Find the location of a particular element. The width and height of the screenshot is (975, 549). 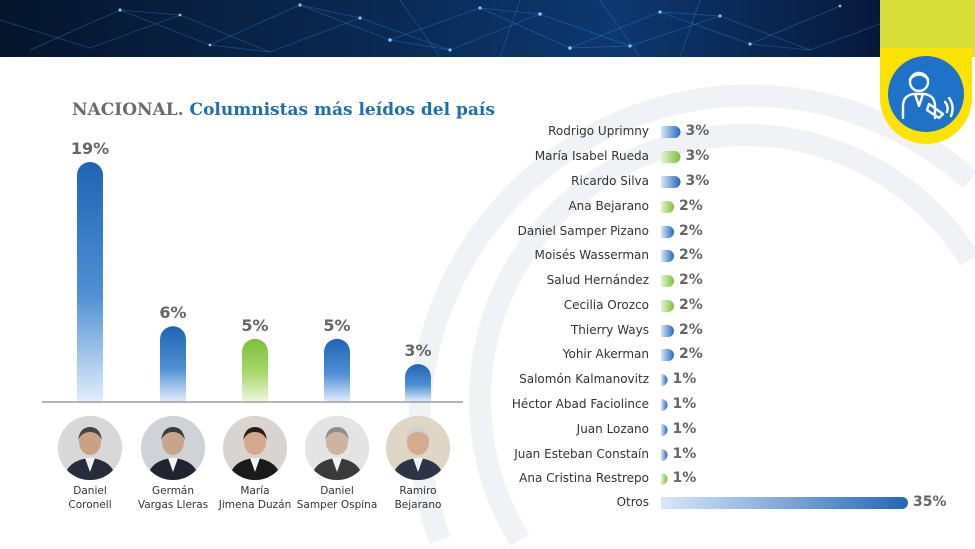

title-prefix: NACIONAL. is located at coordinates (128, 110).